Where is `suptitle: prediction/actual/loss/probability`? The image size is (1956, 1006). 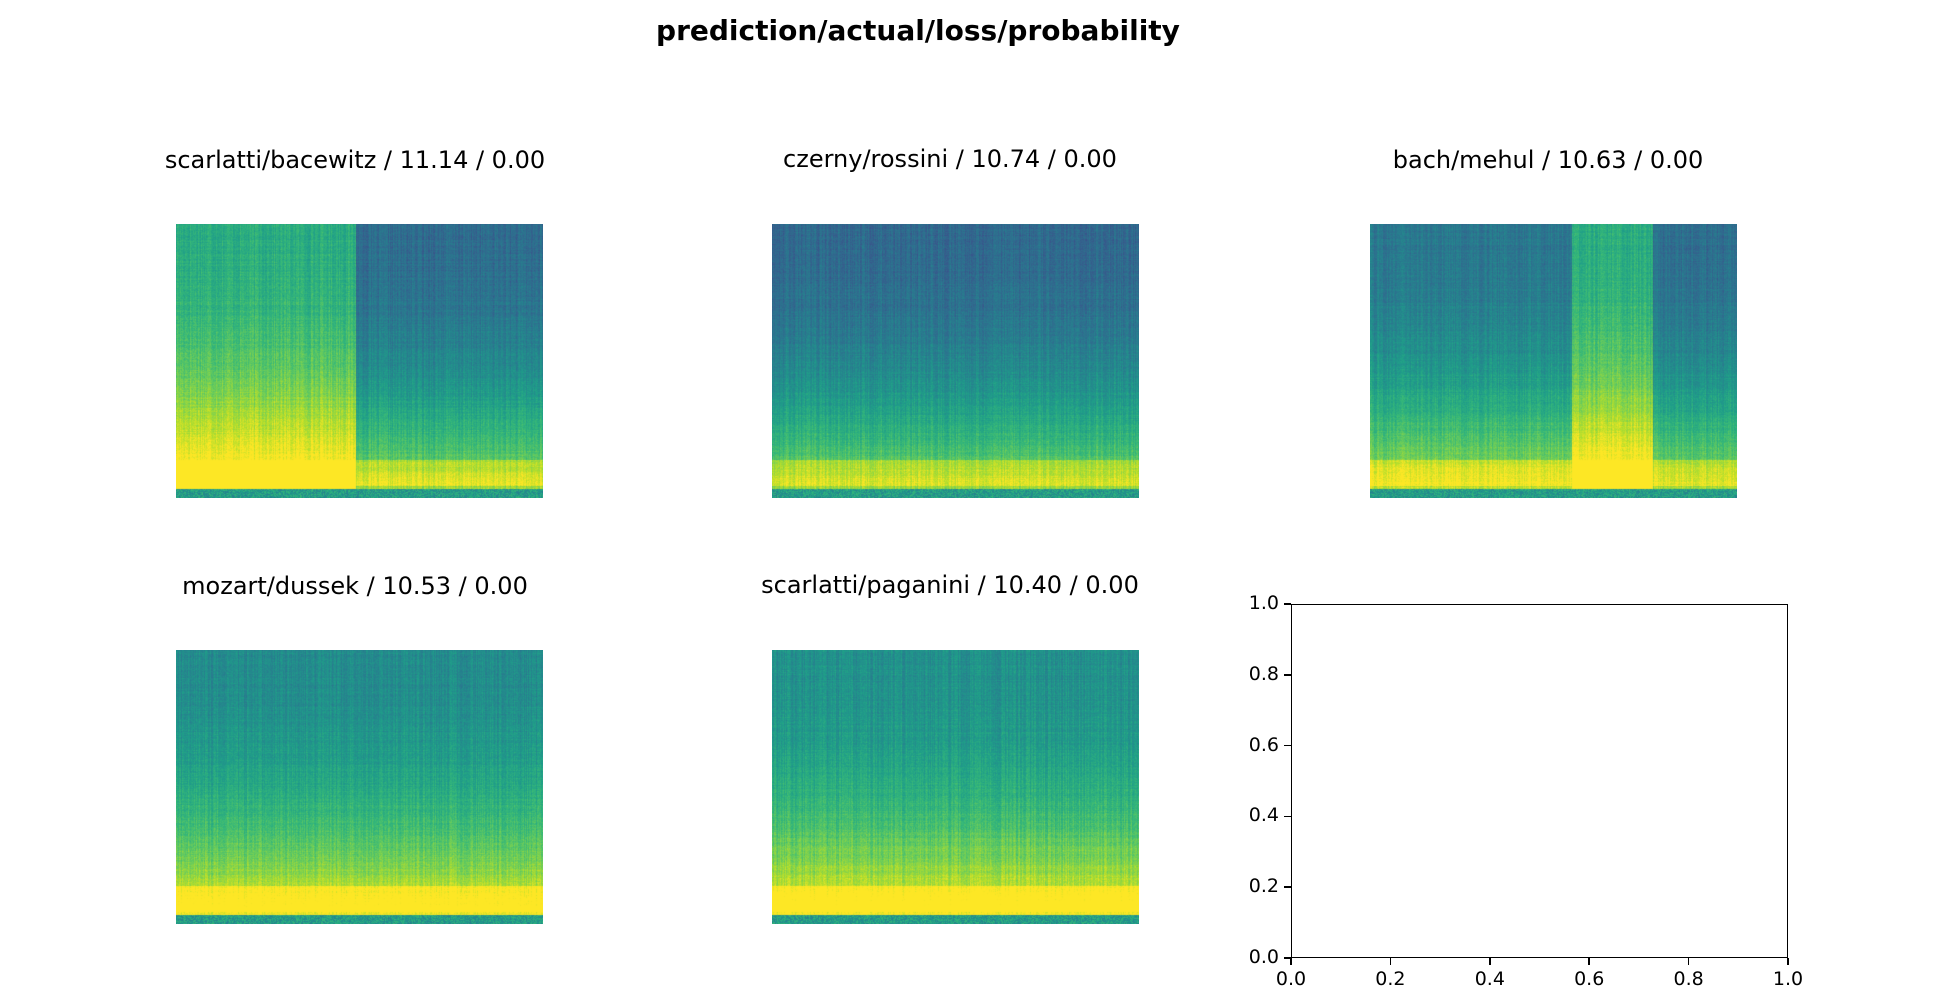
suptitle: prediction/actual/loss/probability is located at coordinates (918, 30).